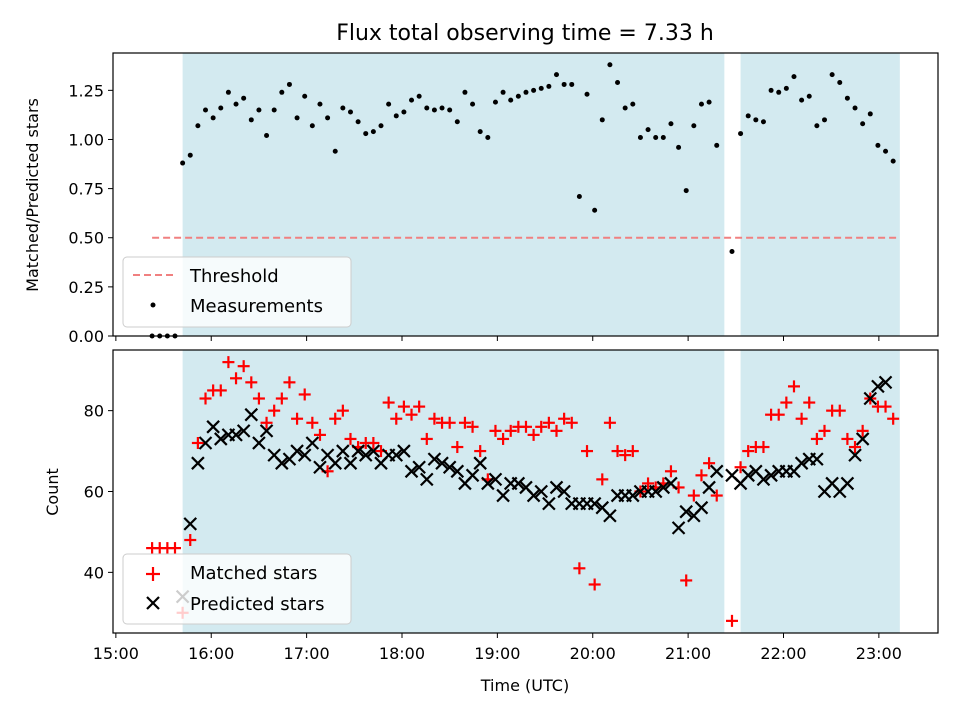  I want to click on x-tick-label: 15:00, so click(116, 653).